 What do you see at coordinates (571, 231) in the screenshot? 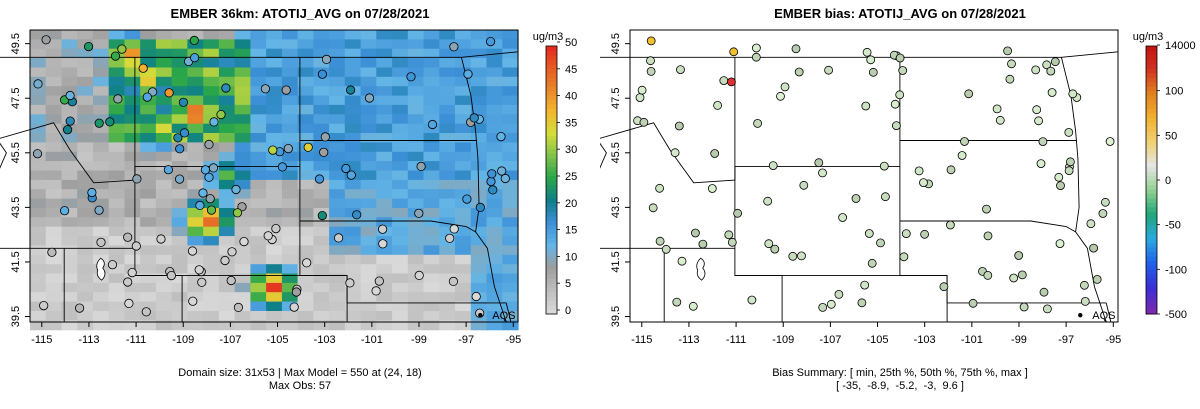
I see `colorbar-tick-label: 15` at bounding box center [571, 231].